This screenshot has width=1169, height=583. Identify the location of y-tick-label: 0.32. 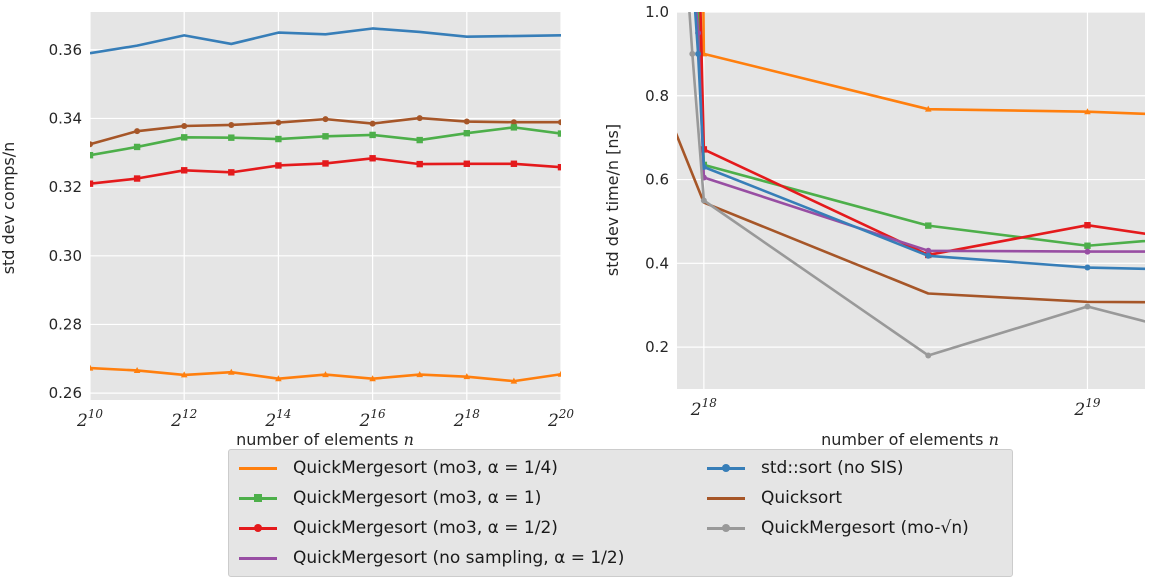
(65, 187).